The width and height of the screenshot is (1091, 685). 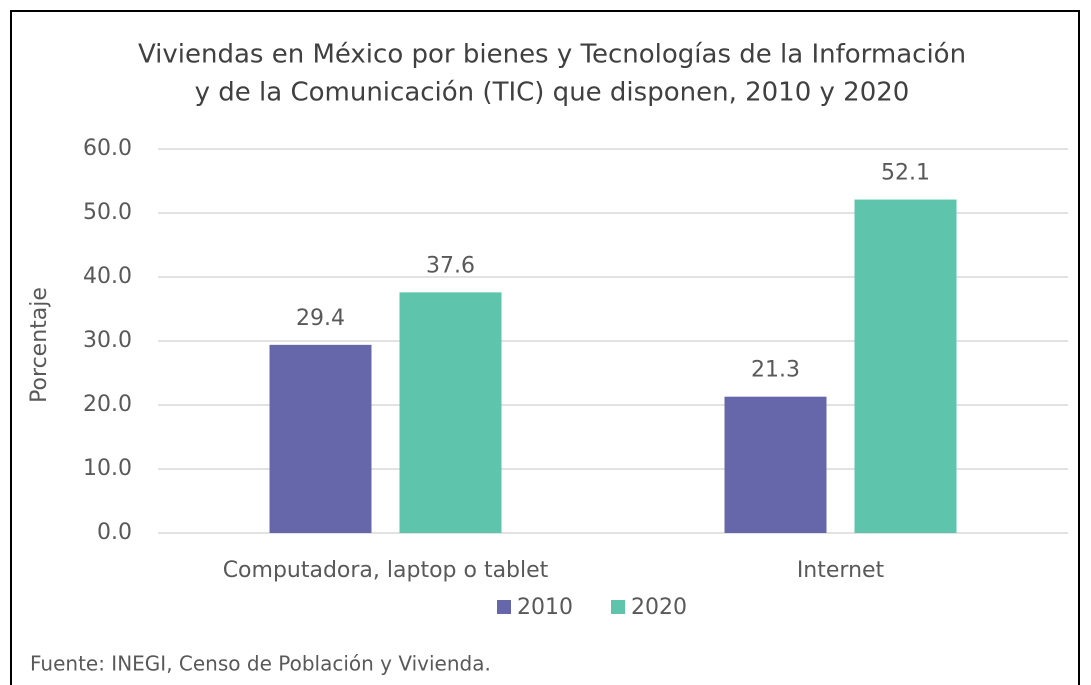 I want to click on y-tick-label: 20.0, so click(x=107, y=404).